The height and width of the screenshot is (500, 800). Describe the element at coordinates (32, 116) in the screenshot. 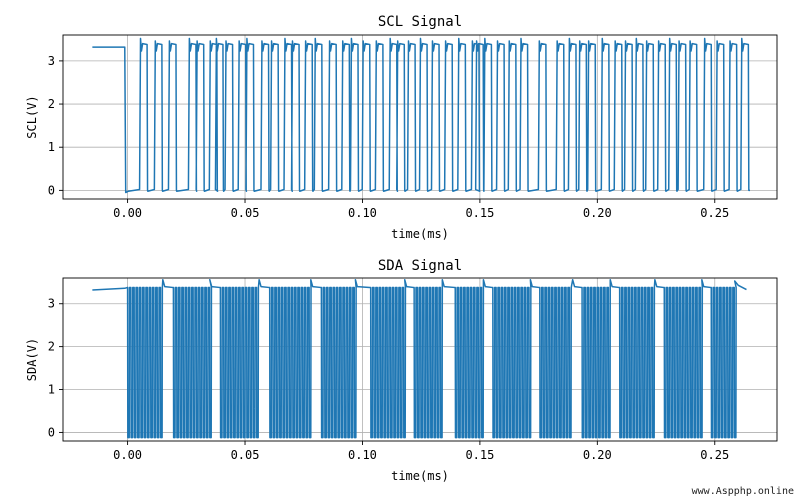

I see `y-axis-label: SCL(V)` at that location.